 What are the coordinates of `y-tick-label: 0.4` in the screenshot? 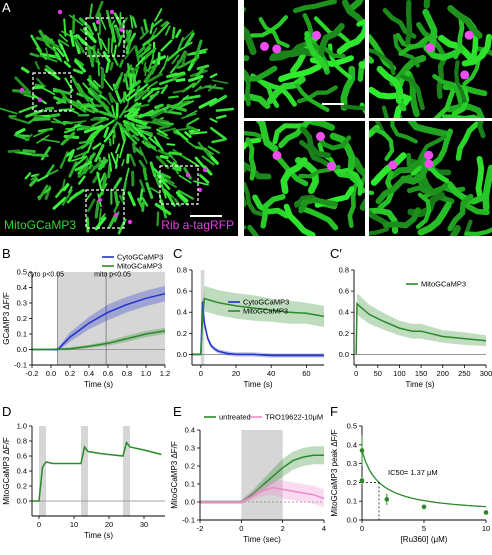 It's located at (182, 312).